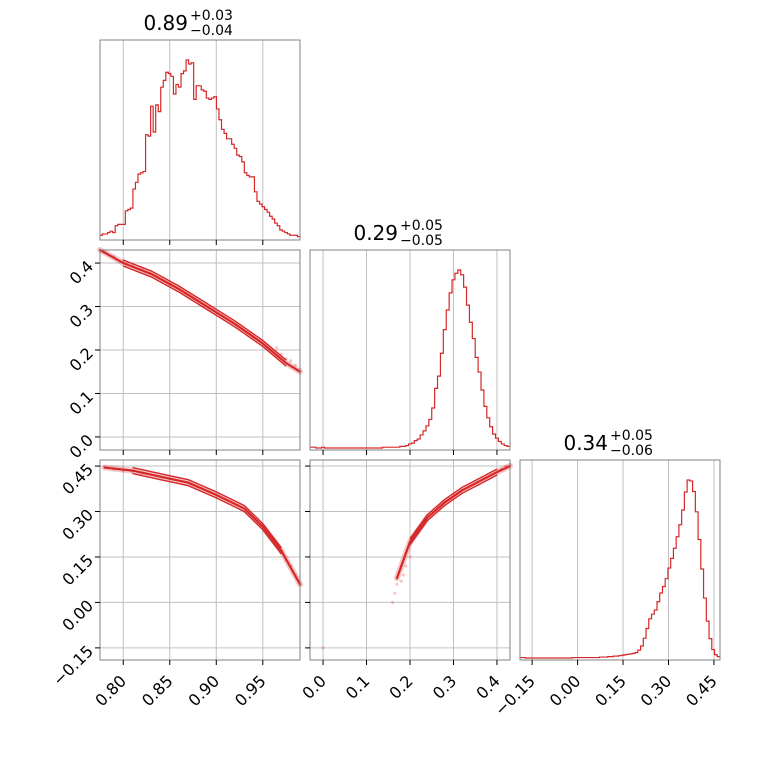  I want to click on y-tick-label-p2: 0.15, so click(77, 570).